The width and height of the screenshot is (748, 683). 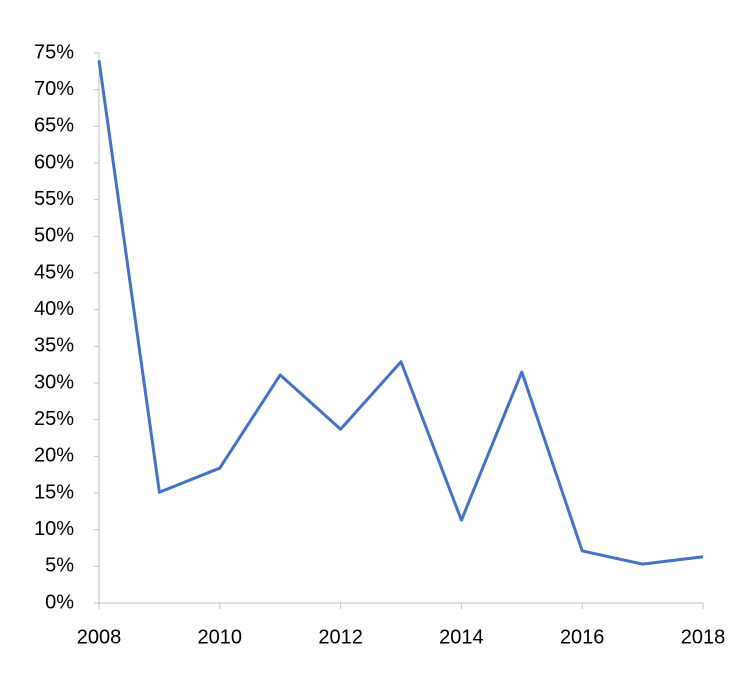 What do you see at coordinates (54, 89) in the screenshot?
I see `y-tick-label: 70%` at bounding box center [54, 89].